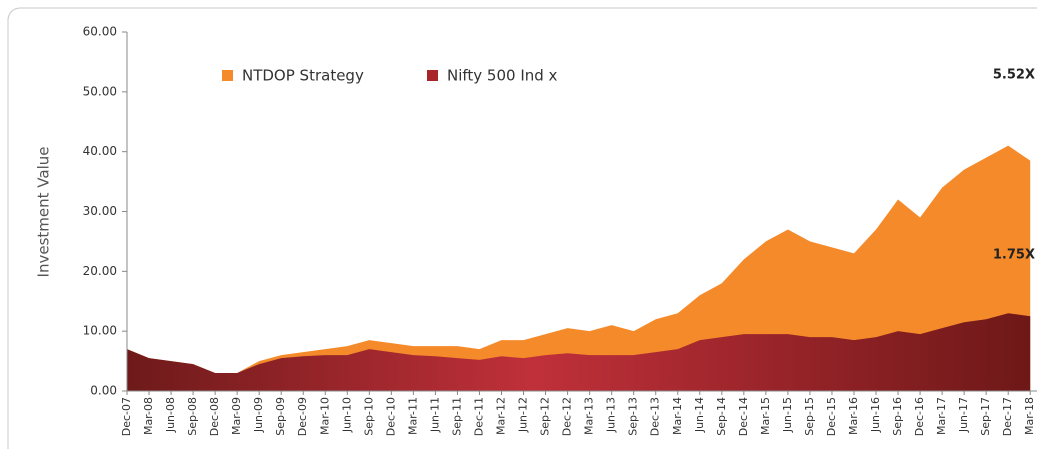  What do you see at coordinates (875, 415) in the screenshot?
I see `x-tick-label: Jun-16` at bounding box center [875, 415].